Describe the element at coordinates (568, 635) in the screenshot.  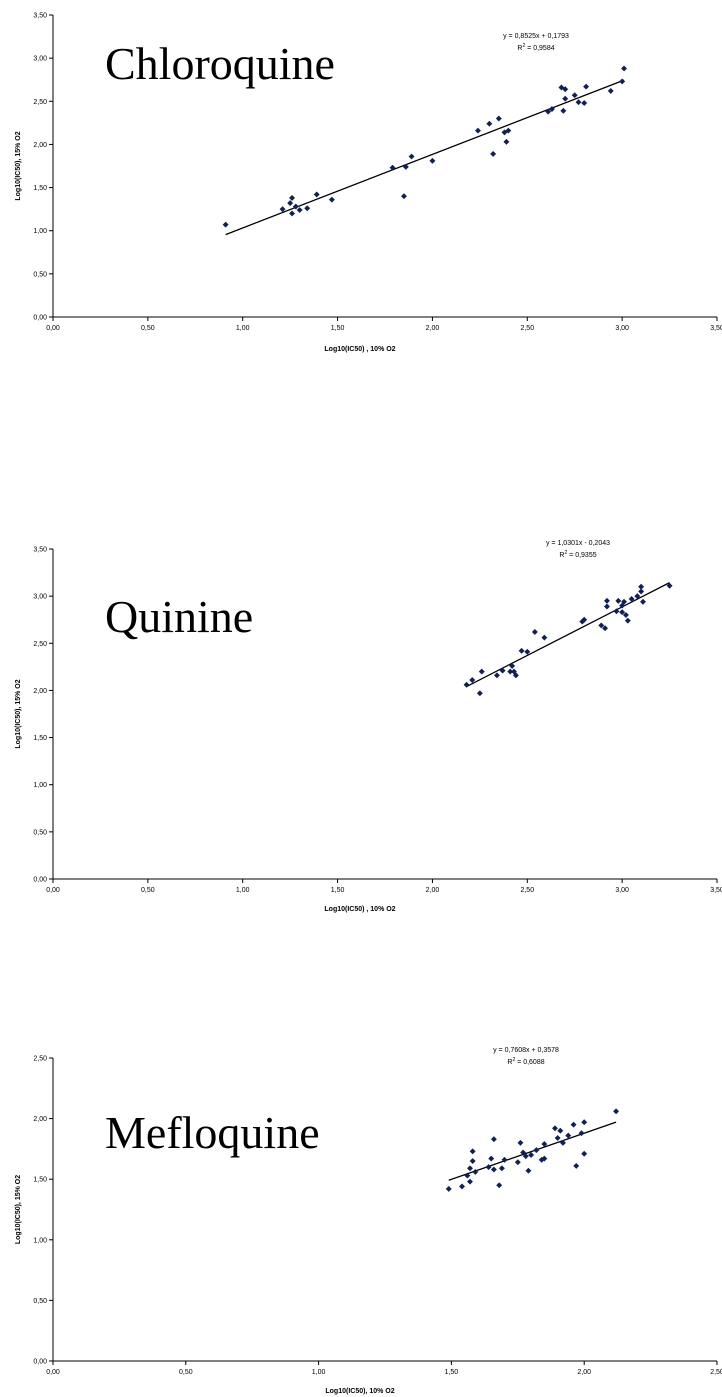
I see `chart2-trendline` at that location.